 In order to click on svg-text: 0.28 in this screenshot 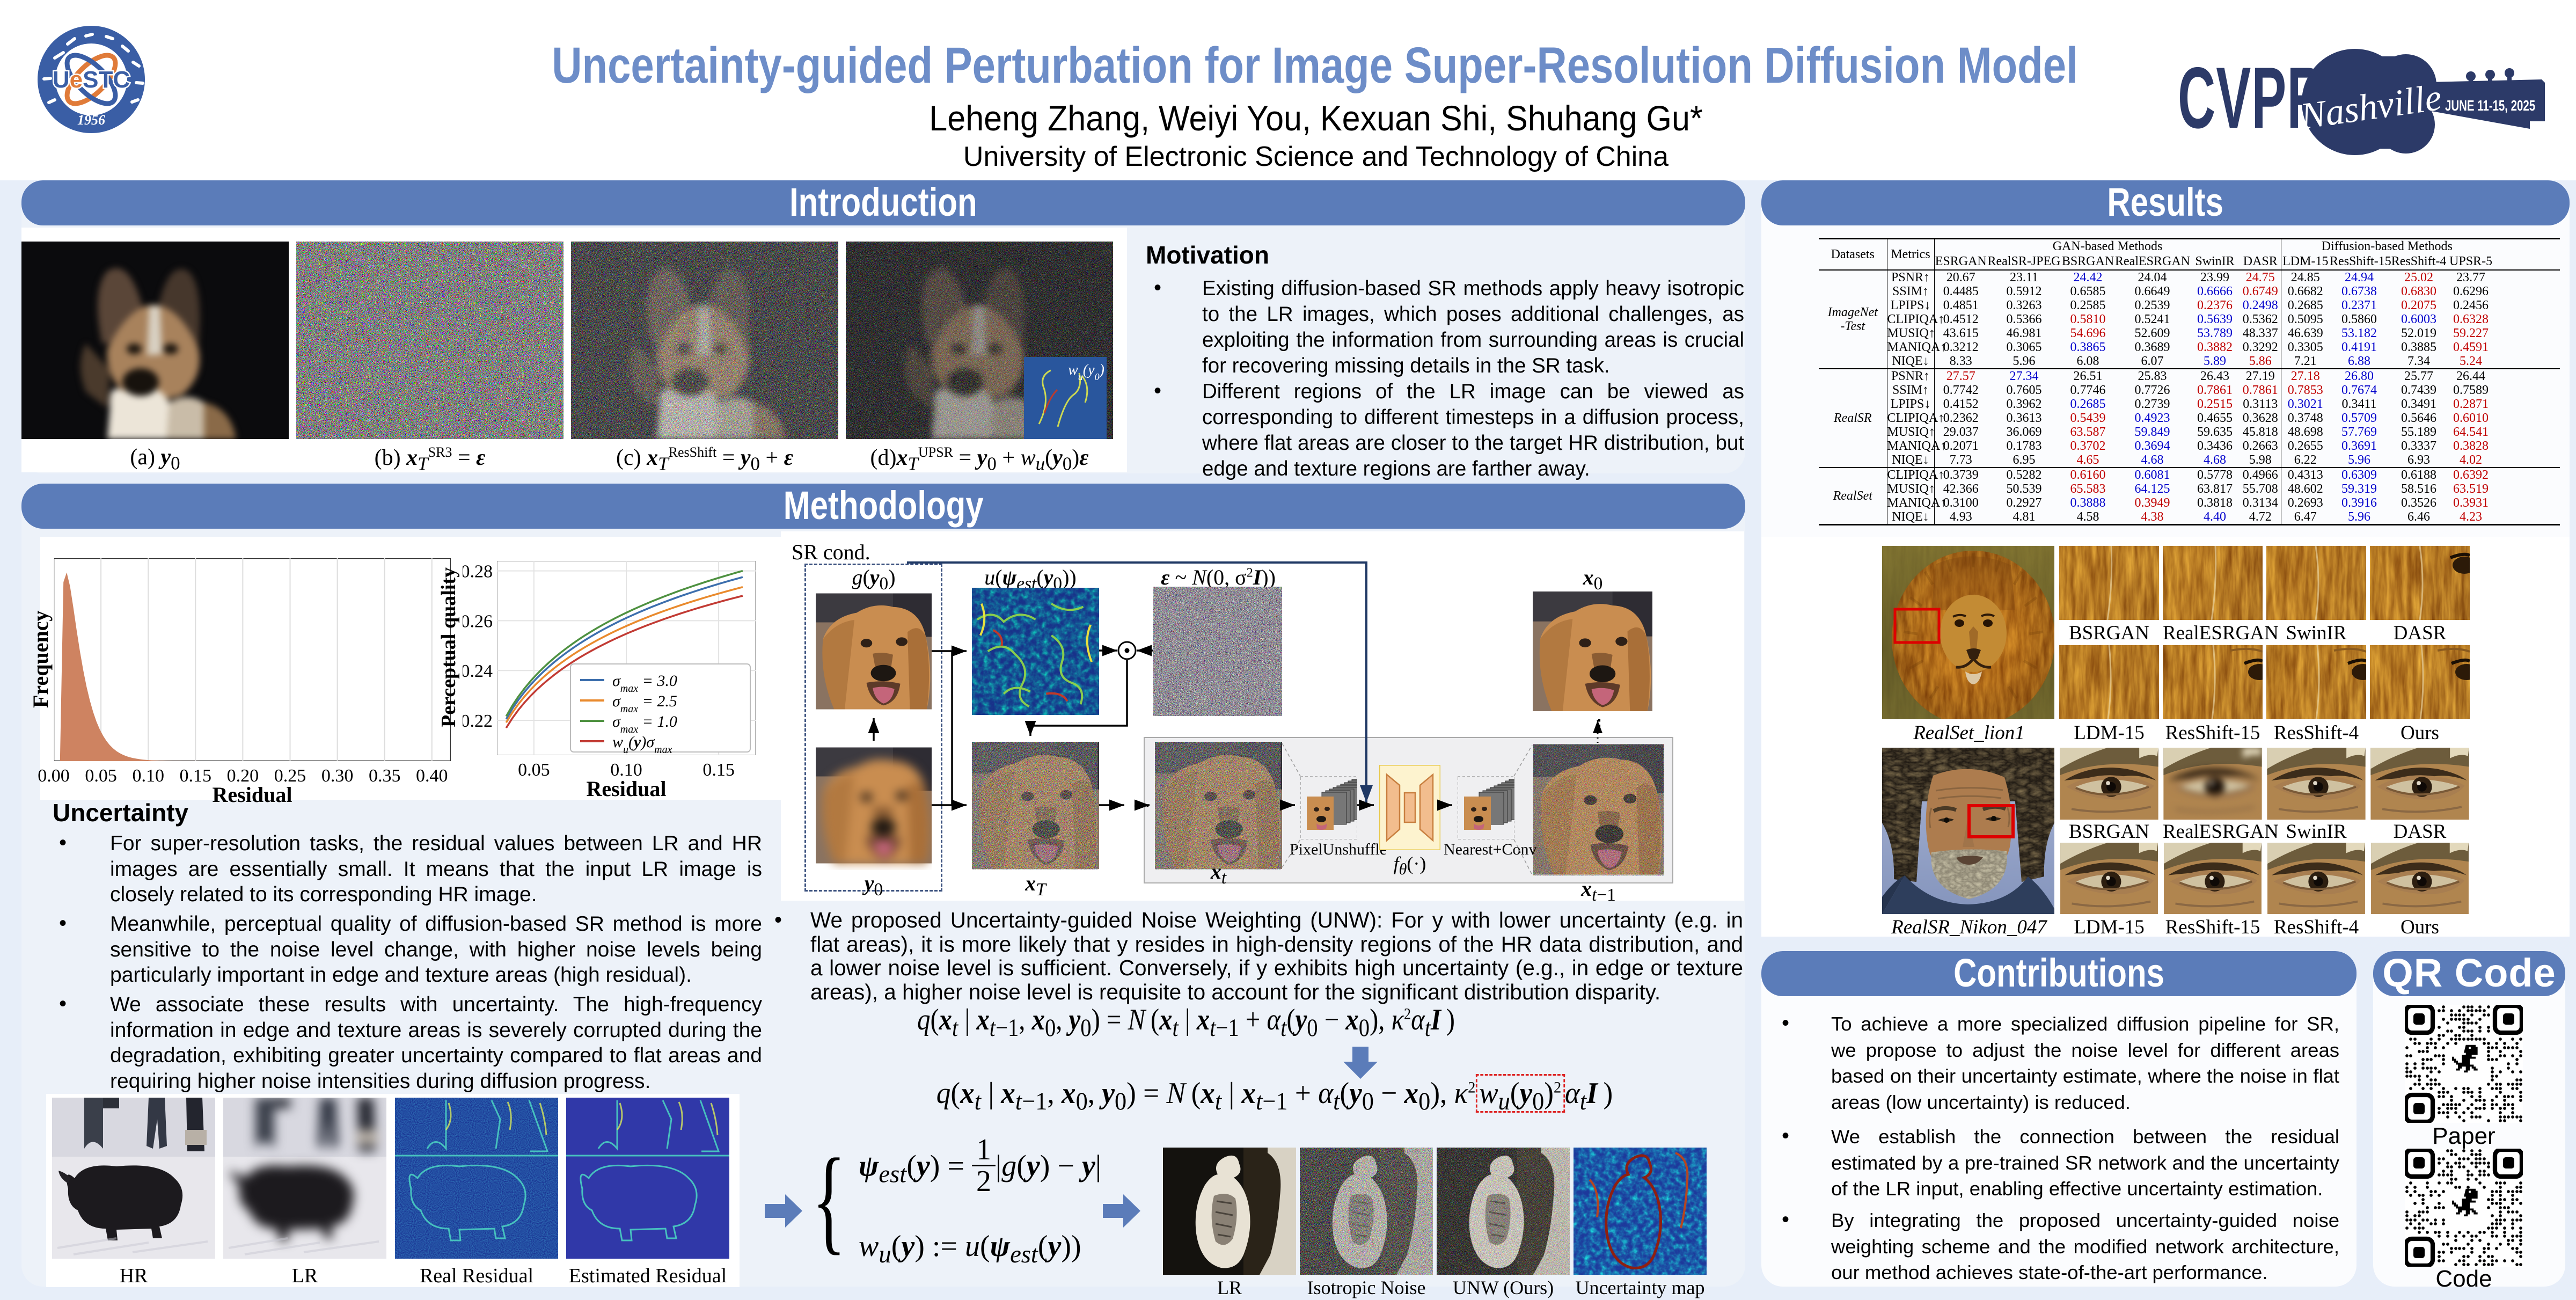, I will do `click(478, 572)`.